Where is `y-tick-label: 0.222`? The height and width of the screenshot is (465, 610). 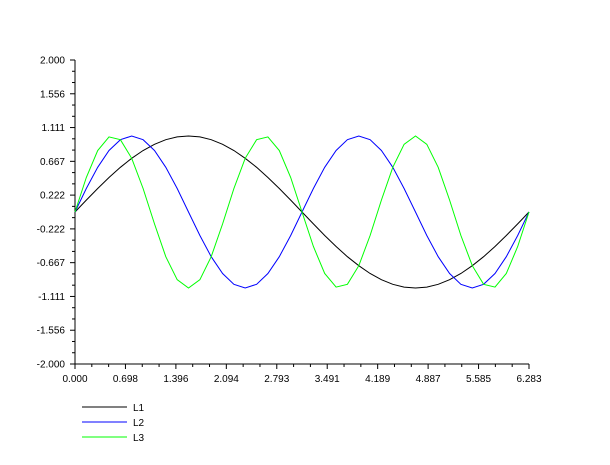 y-tick-label: 0.222 is located at coordinates (52, 196).